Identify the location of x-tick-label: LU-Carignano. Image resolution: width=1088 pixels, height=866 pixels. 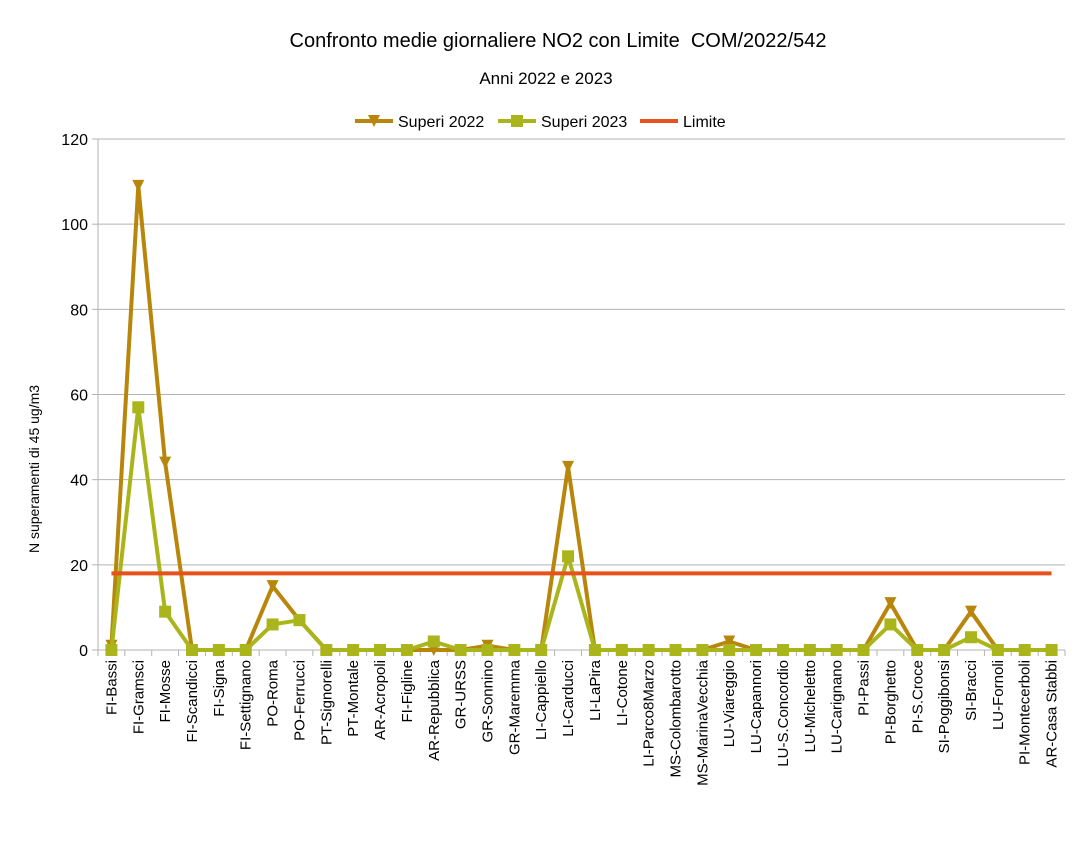
(837, 706).